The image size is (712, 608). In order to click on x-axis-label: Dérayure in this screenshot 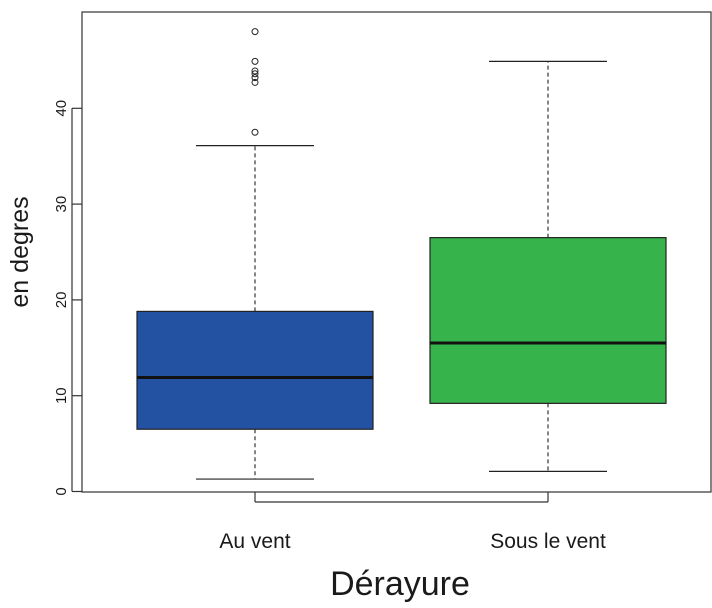, I will do `click(400, 584)`.